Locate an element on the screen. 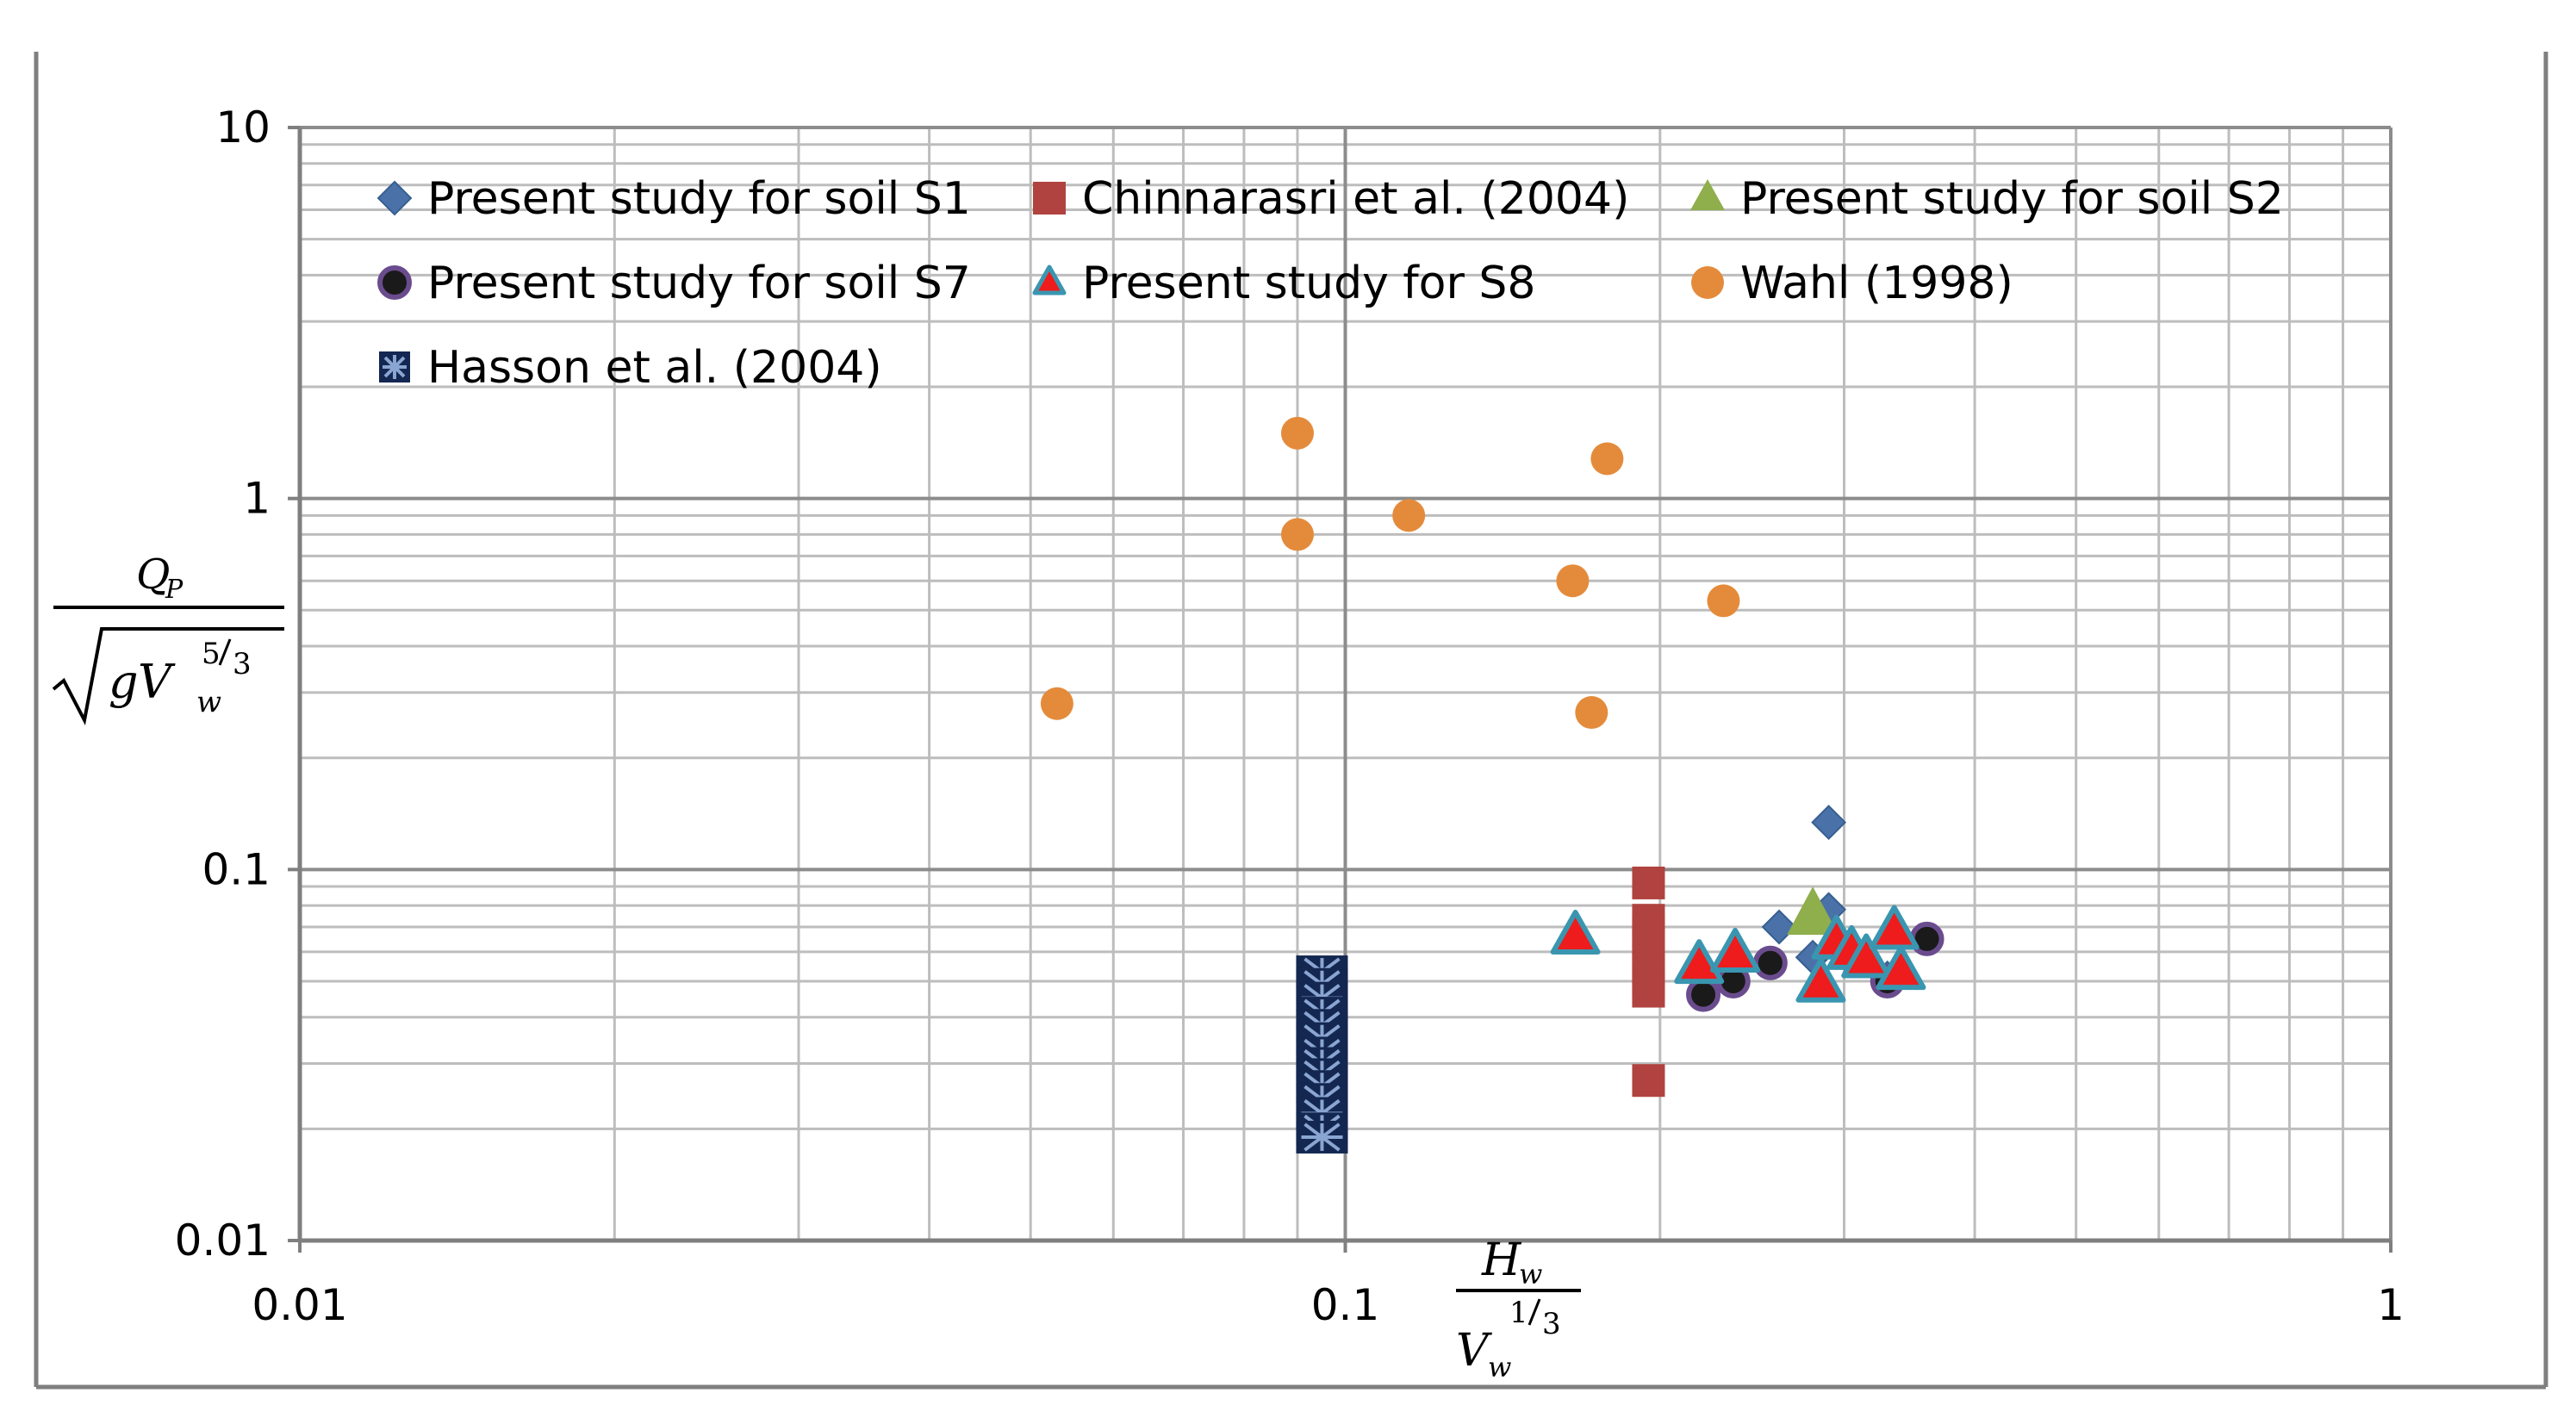 The image size is (2576, 1418). legend-item: Wahl (1998) is located at coordinates (1852, 283).